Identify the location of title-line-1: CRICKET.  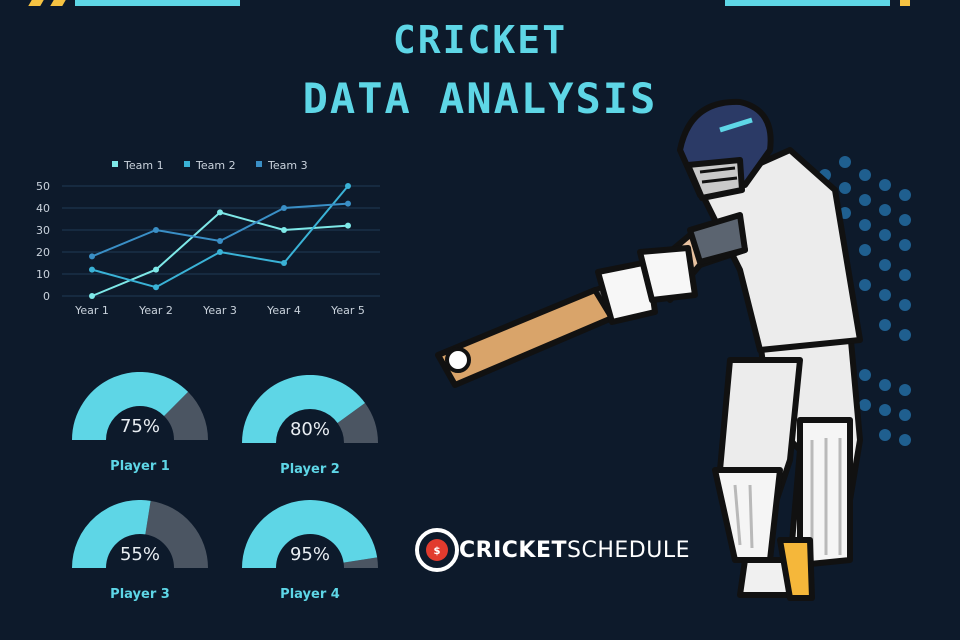
(480, 40).